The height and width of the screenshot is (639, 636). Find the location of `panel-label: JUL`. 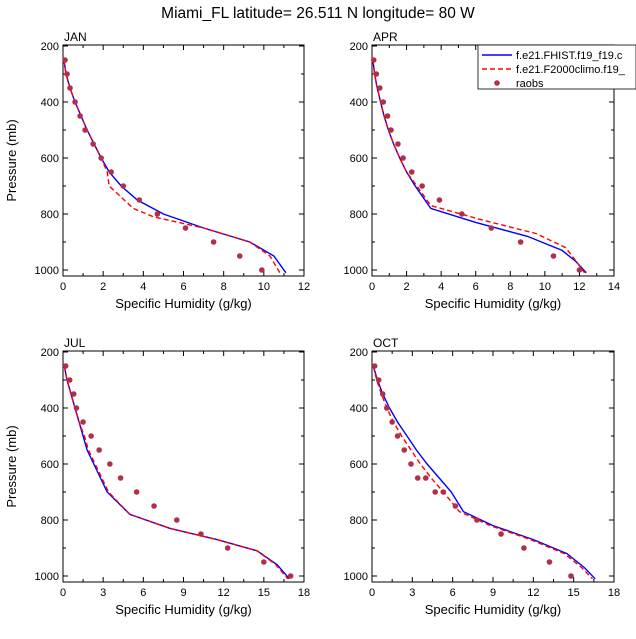

panel-label: JUL is located at coordinates (75, 343).